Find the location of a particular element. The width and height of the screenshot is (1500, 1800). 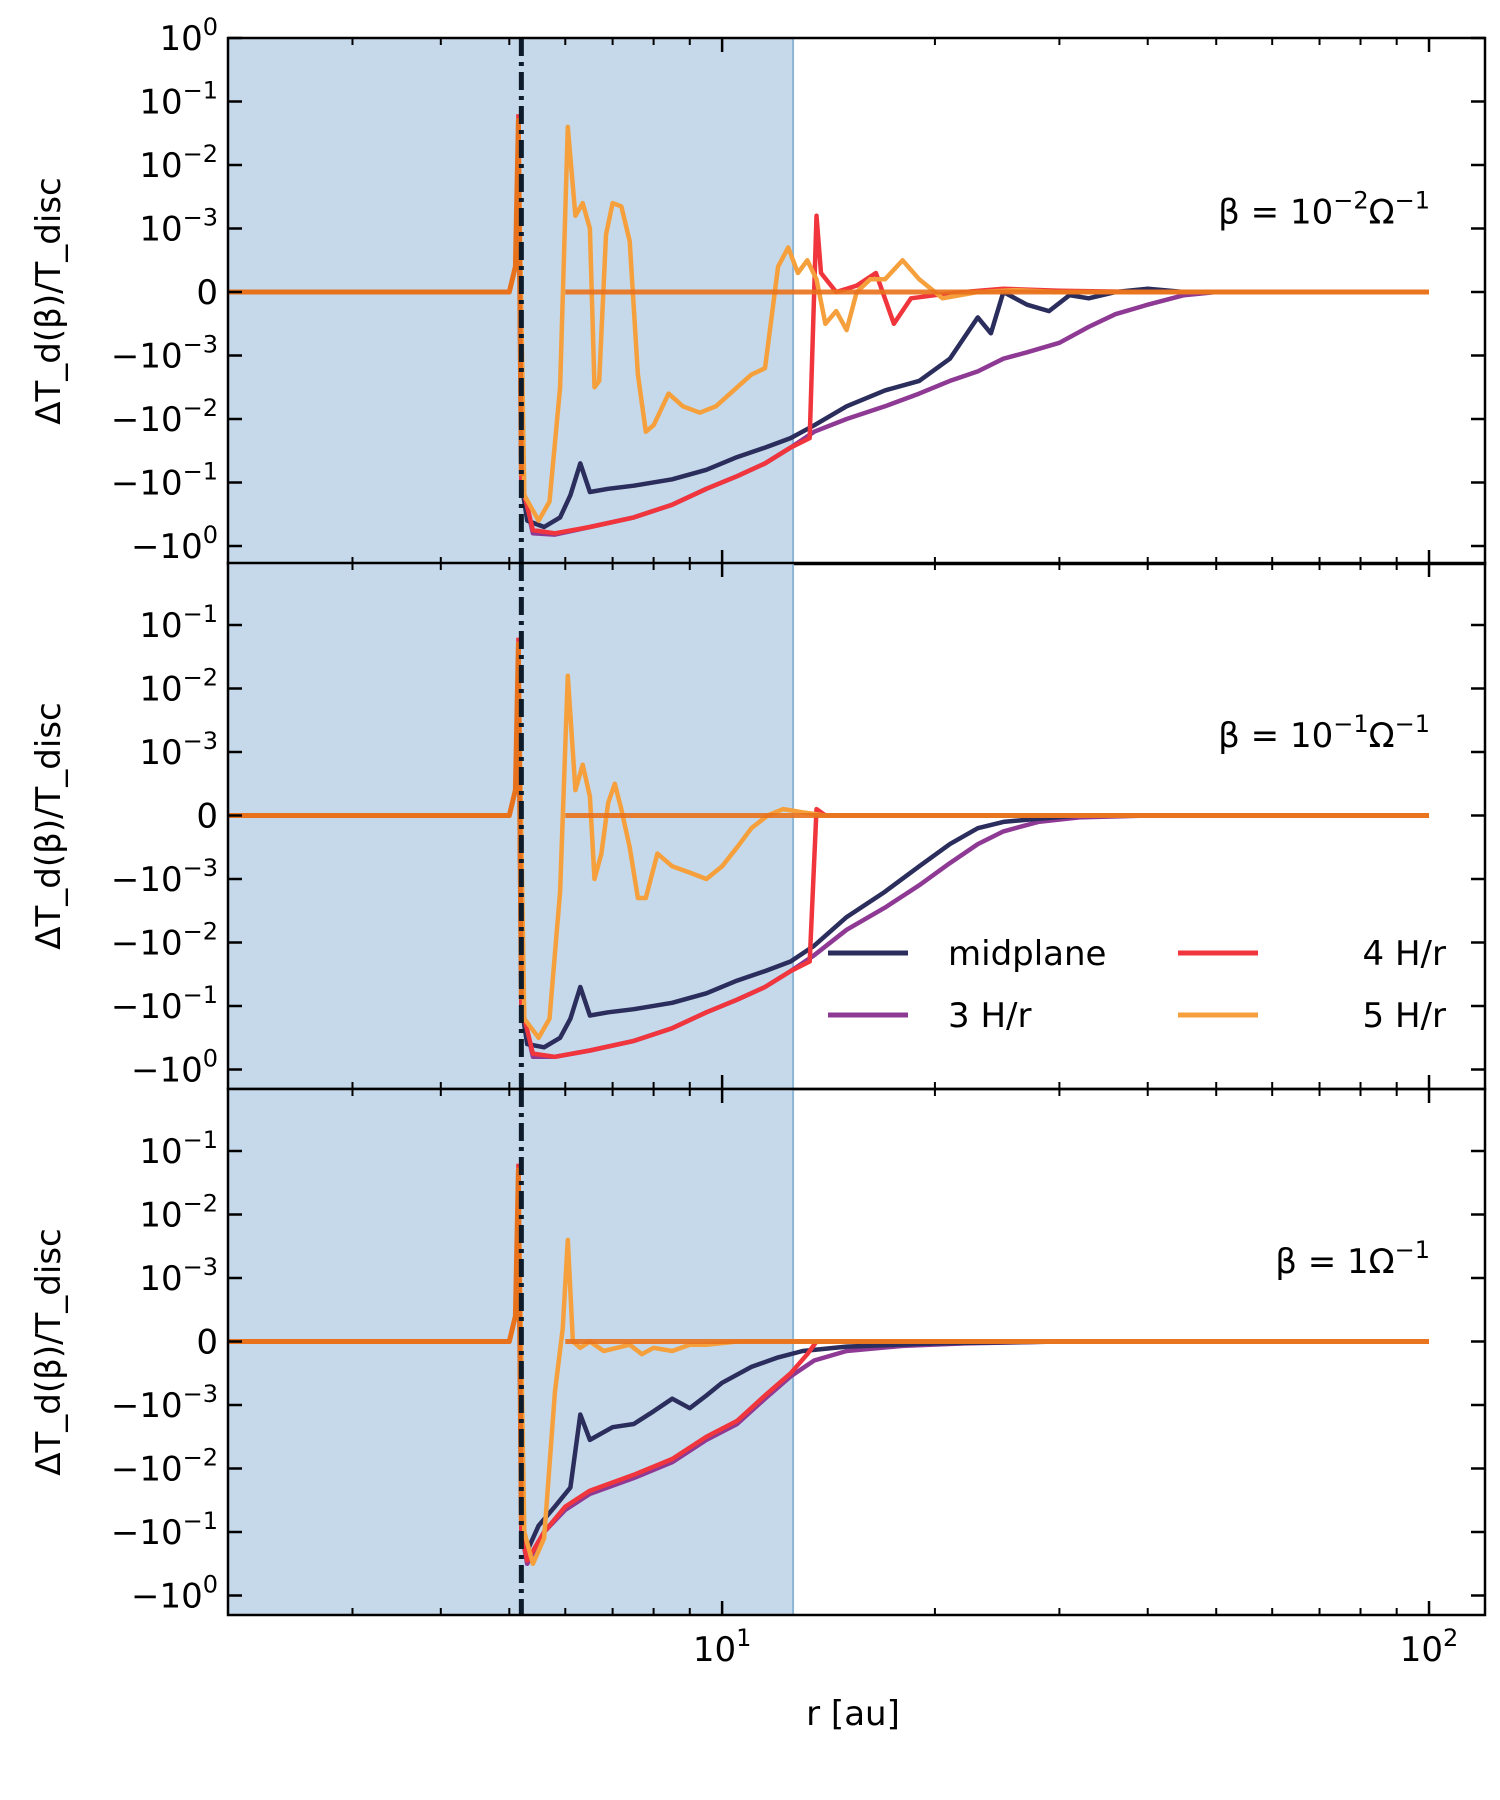

x-tick-label: 10² is located at coordinates (1429, 1647).